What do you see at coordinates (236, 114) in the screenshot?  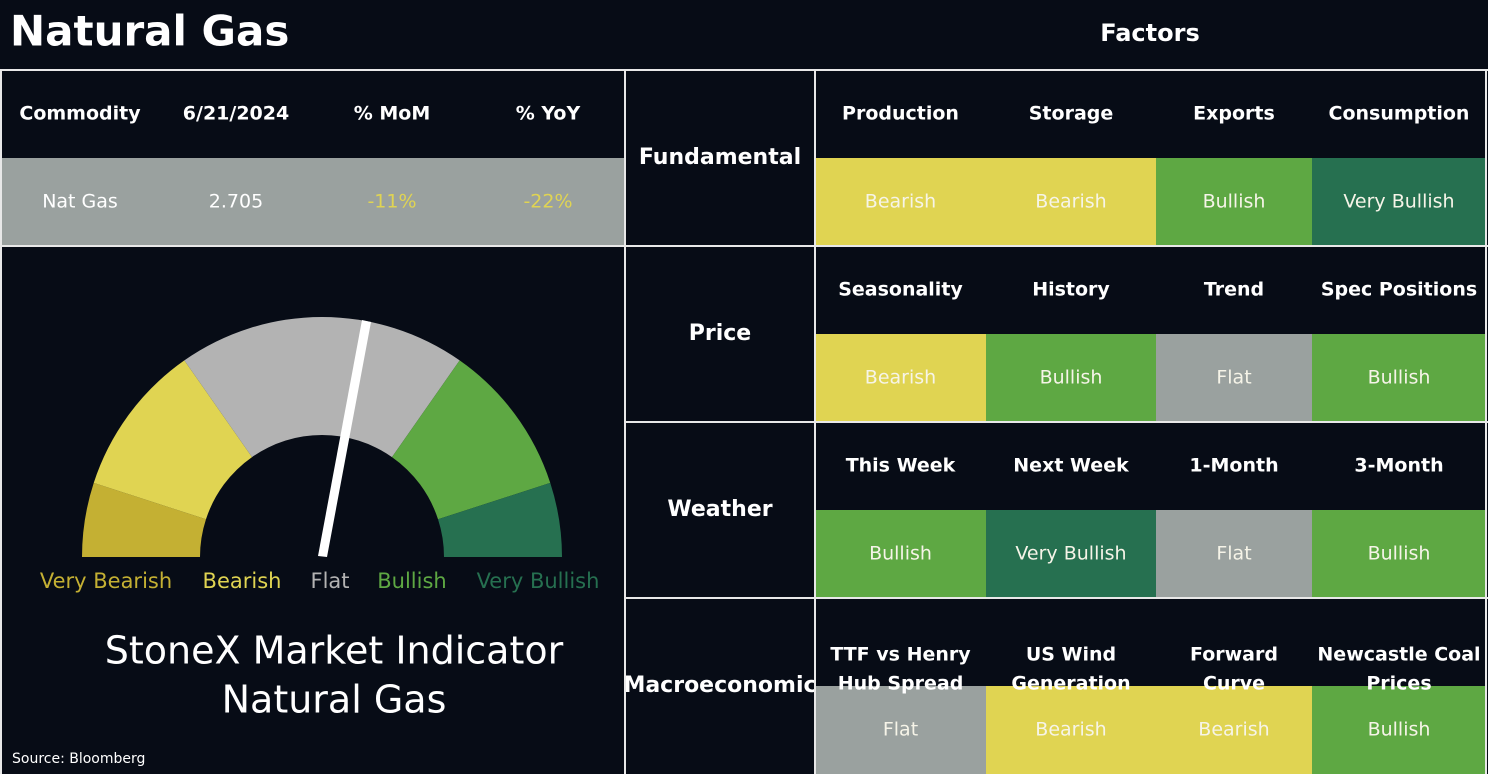 I see `column-header: 6/21/2024` at bounding box center [236, 114].